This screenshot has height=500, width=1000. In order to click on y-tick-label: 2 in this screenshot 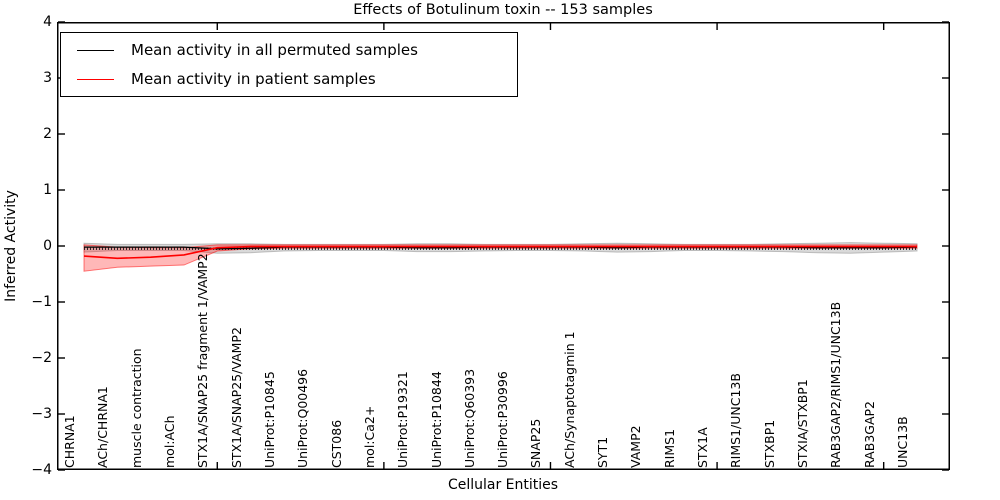, I will do `click(47, 134)`.